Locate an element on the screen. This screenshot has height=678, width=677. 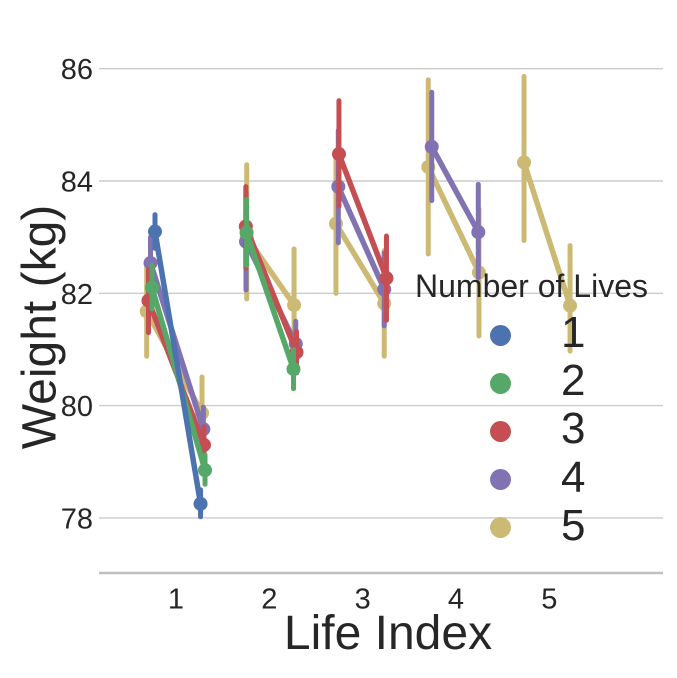
legend-title: Number of Lives is located at coordinates (531, 286).